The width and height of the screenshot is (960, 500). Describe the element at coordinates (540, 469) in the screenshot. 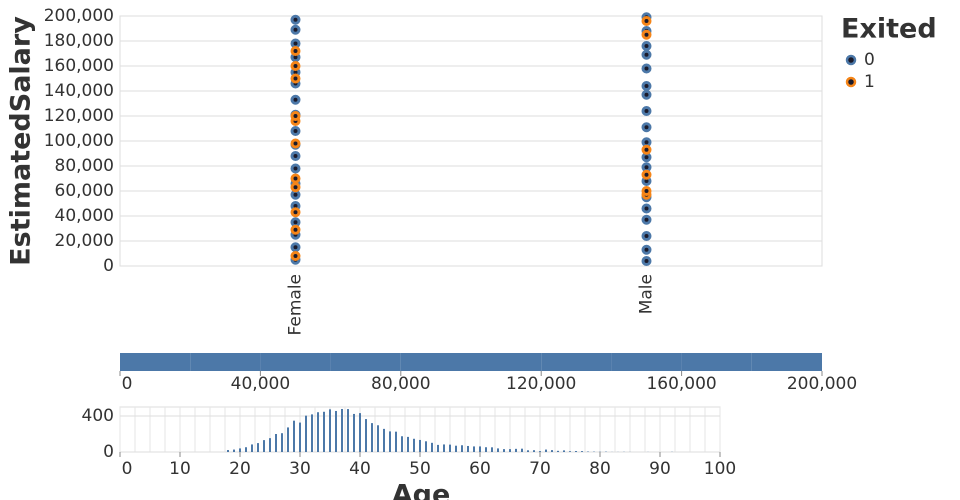

I see `x-tick-label: 70` at that location.